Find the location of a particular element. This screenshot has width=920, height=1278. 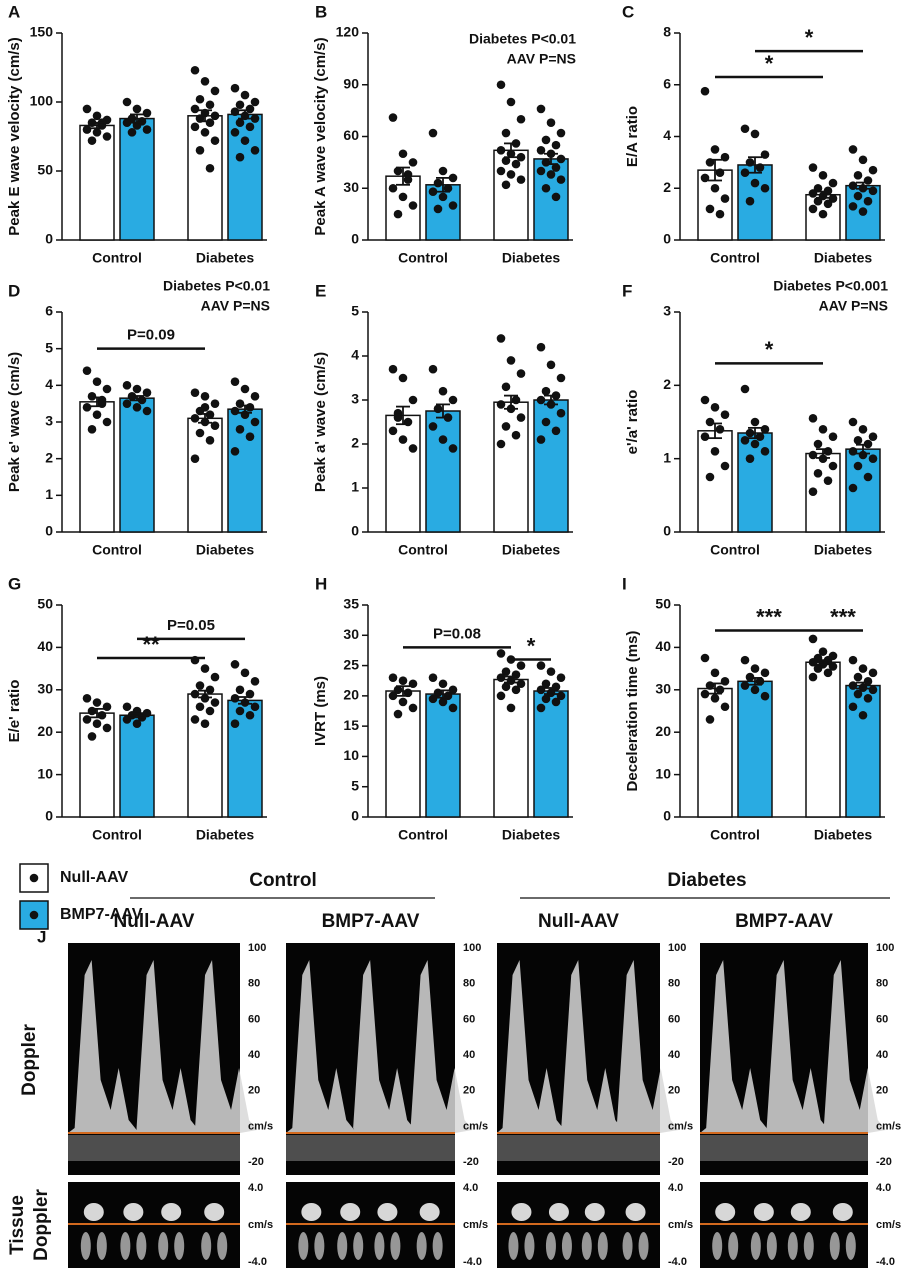

panel-label: H is located at coordinates (321, 583).